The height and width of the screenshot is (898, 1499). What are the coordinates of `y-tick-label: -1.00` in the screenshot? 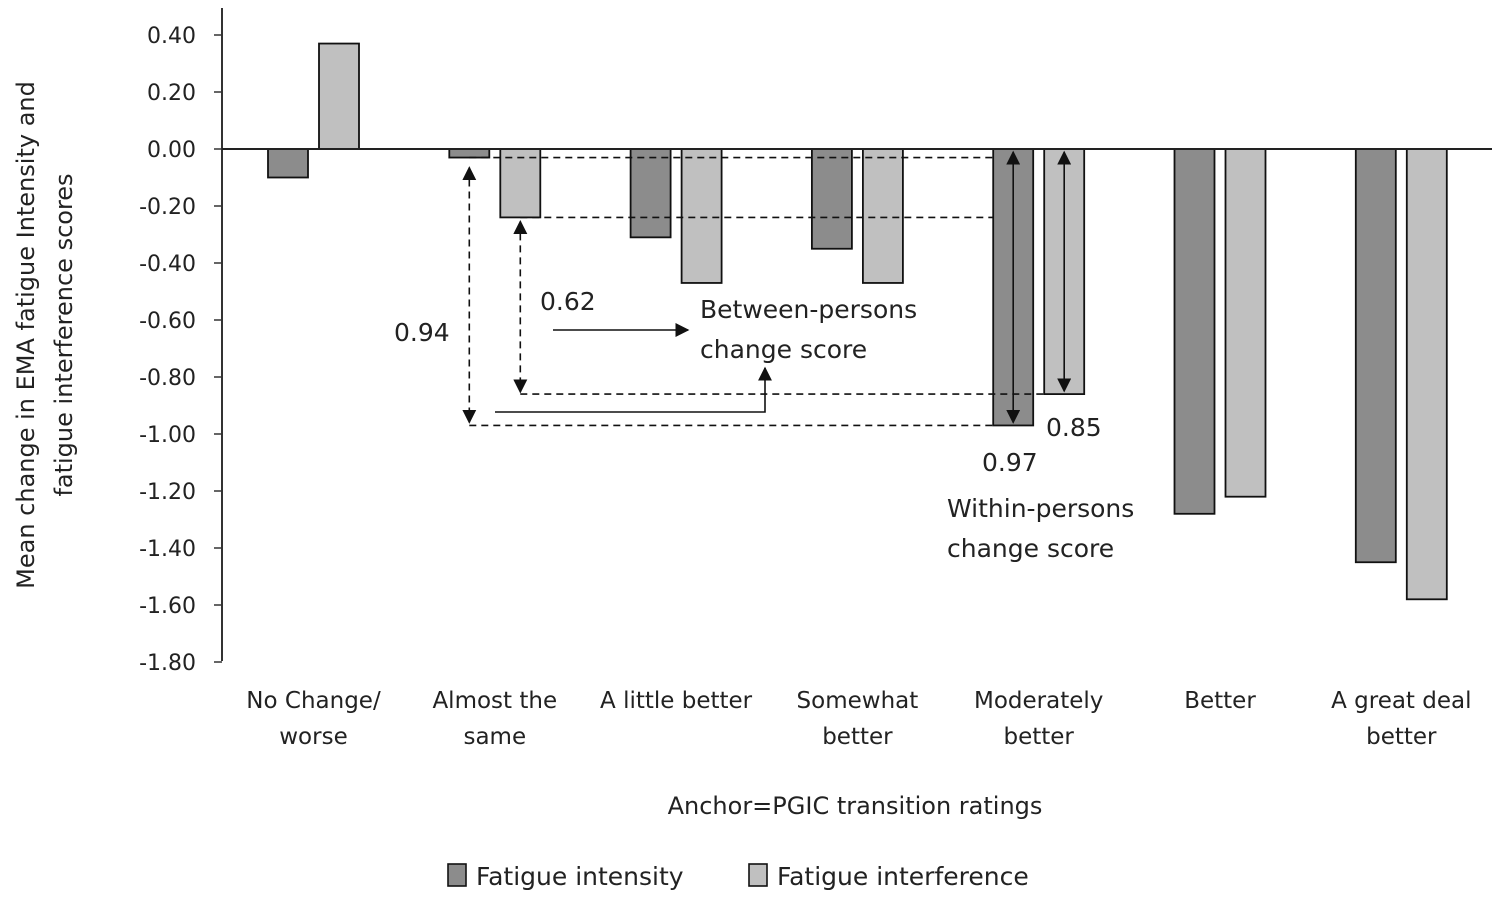 It's located at (167, 435).